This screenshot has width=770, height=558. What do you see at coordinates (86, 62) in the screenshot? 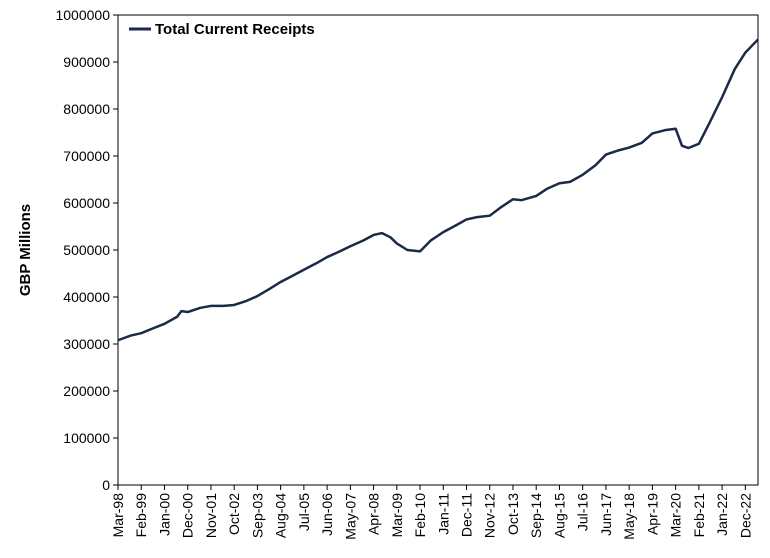
I see `y-tick-label: 900000` at bounding box center [86, 62].